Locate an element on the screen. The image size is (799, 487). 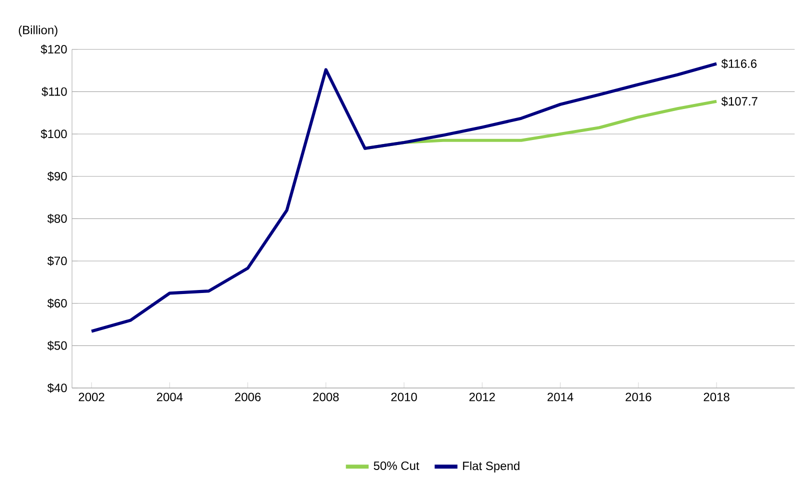
x-tick-label: 2006 is located at coordinates (248, 397).